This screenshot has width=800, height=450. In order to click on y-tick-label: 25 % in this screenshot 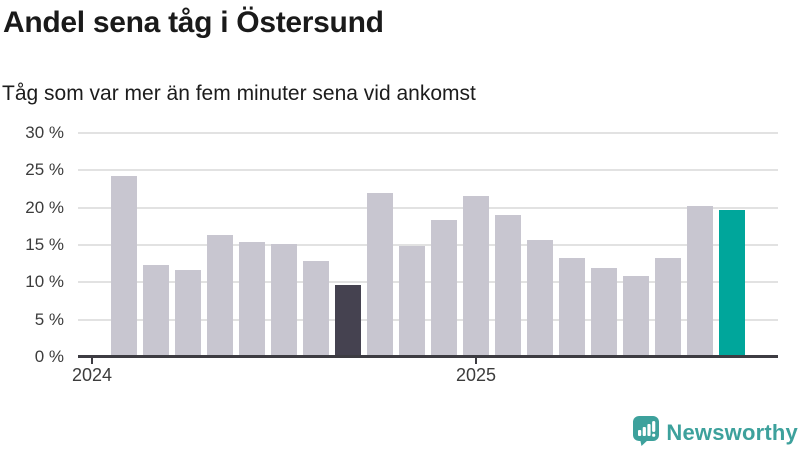, I will do `click(44, 170)`.